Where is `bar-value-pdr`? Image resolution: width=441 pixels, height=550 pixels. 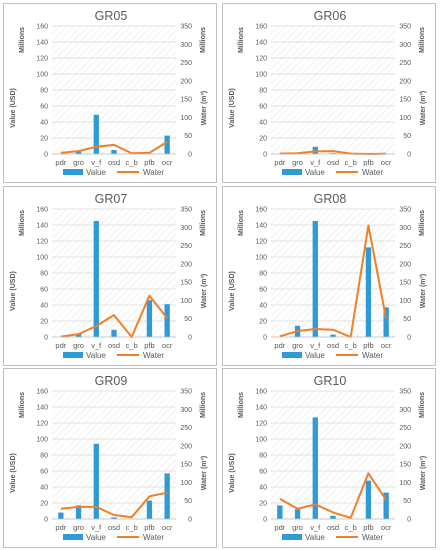
bar-value-pdr is located at coordinates (280, 512).